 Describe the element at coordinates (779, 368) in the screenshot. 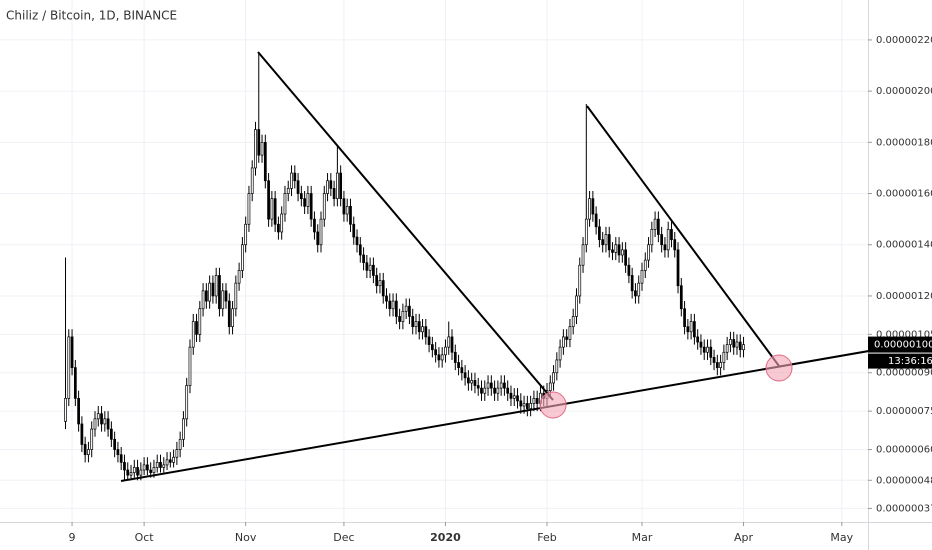

I see `highlight-circle` at that location.